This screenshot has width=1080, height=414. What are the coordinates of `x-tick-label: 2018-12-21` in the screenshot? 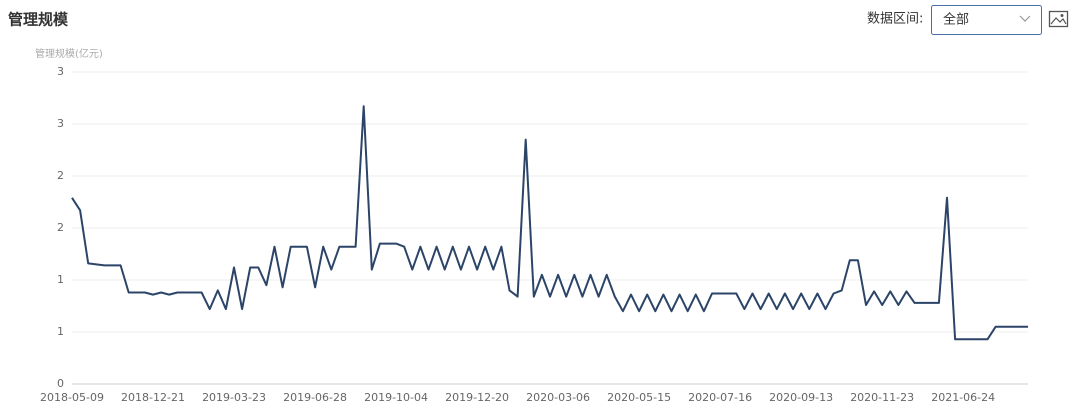 It's located at (153, 397).